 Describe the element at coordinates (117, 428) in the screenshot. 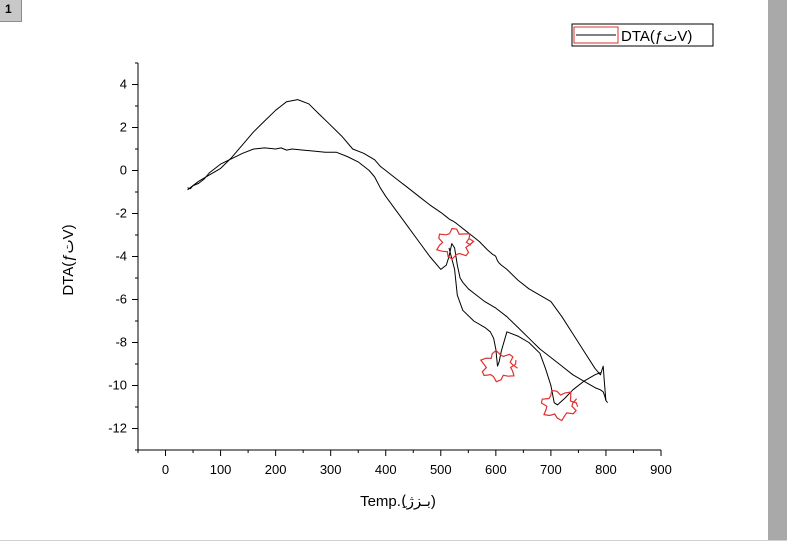

I see `y-tick-label: -12` at that location.